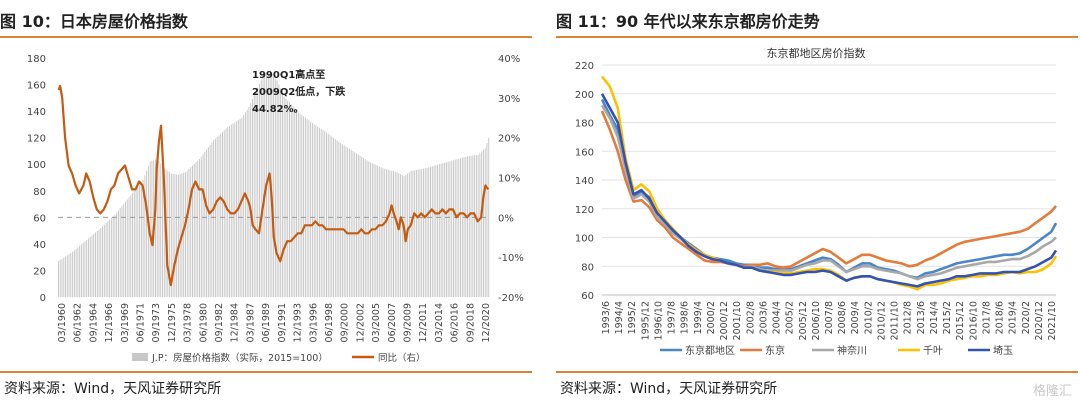 The image size is (1080, 406). Describe the element at coordinates (852, 350) in the screenshot. I see `legend-label: 神奈川` at that location.